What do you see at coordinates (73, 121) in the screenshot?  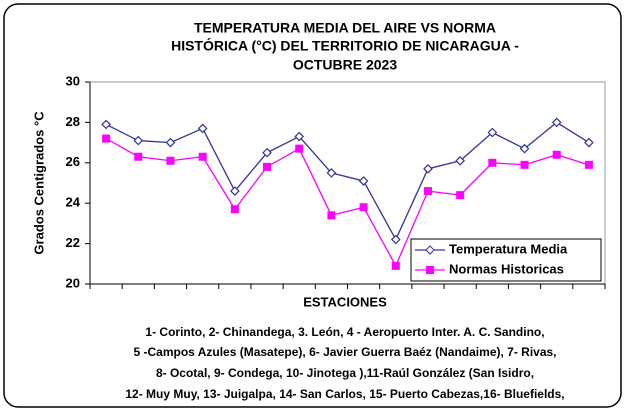 I see `y-tick-label: 28` at bounding box center [73, 121].